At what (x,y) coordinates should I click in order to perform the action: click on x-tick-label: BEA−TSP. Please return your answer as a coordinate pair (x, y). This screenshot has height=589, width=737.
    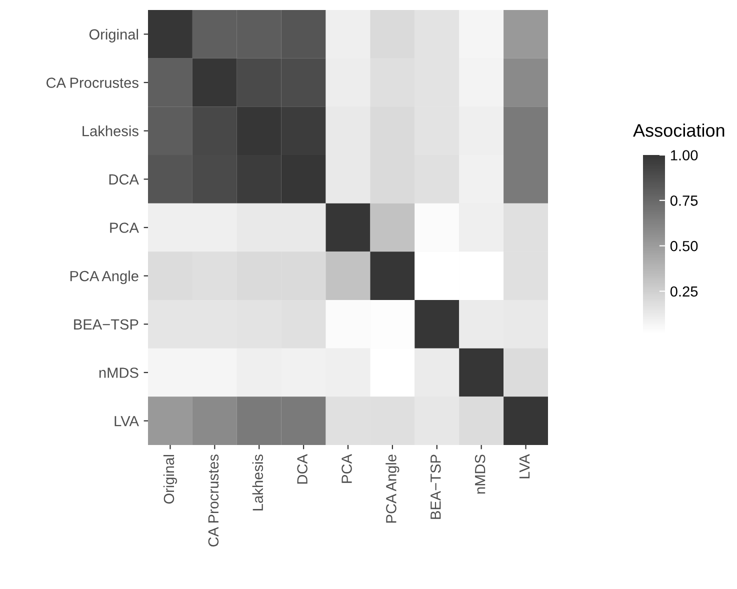
    Looking at the image, I should click on (435, 486).